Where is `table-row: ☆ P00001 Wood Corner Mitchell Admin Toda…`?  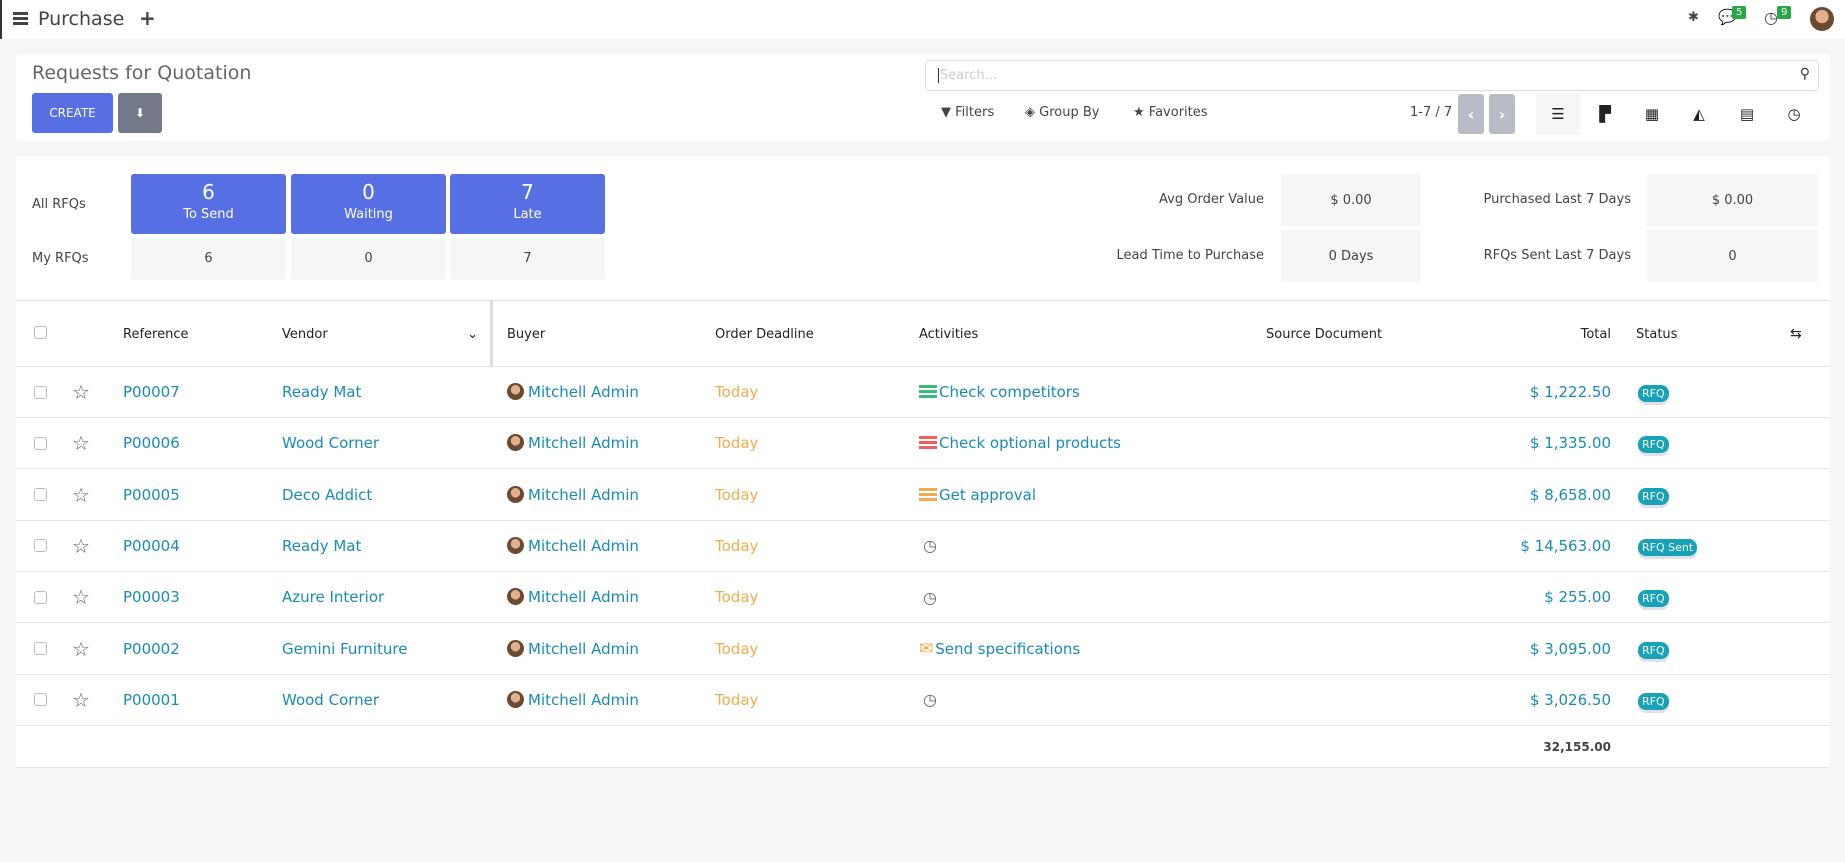
table-row: ☆ P00001 Wood Corner Mitchell Admin Toda… is located at coordinates (923, 700).